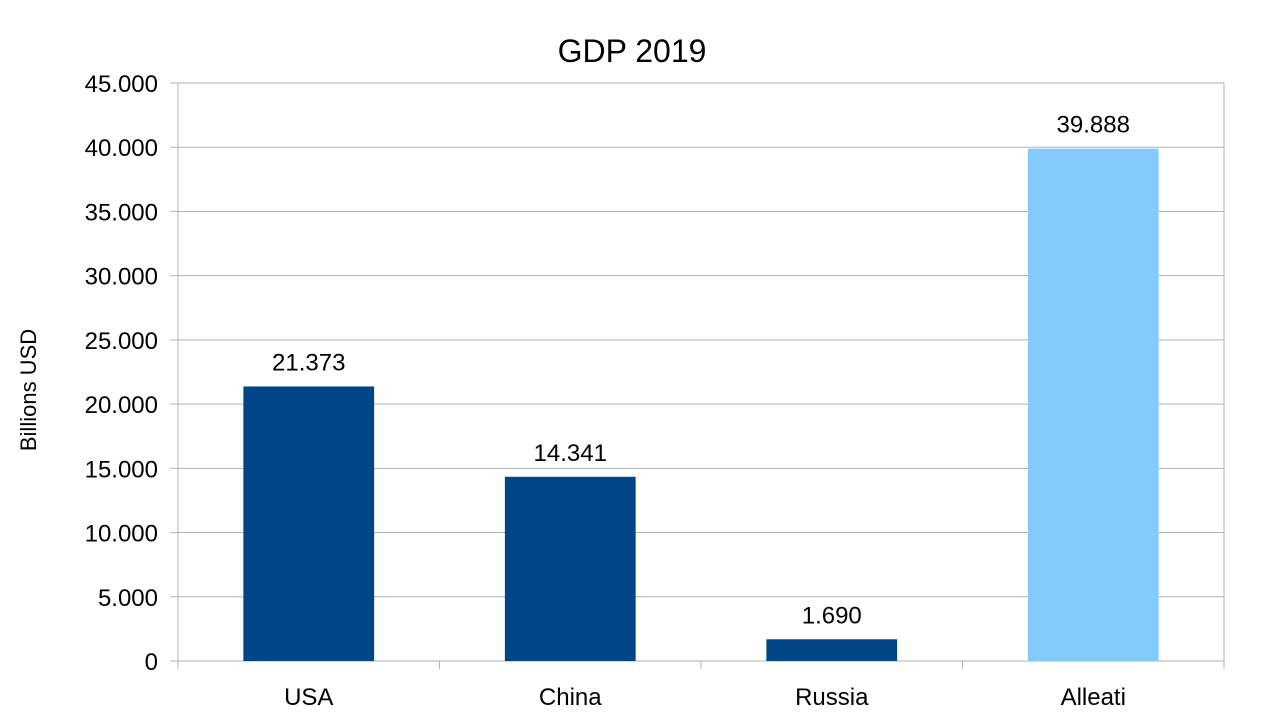 Image resolution: width=1263 pixels, height=719 pixels. I want to click on bar-alleati, so click(1093, 405).